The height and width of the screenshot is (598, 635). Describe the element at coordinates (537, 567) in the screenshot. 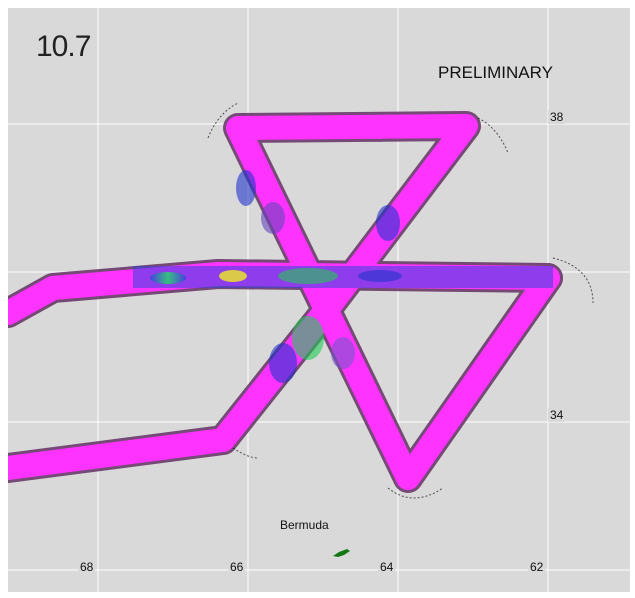

I see `lon-tick-62: 62` at that location.